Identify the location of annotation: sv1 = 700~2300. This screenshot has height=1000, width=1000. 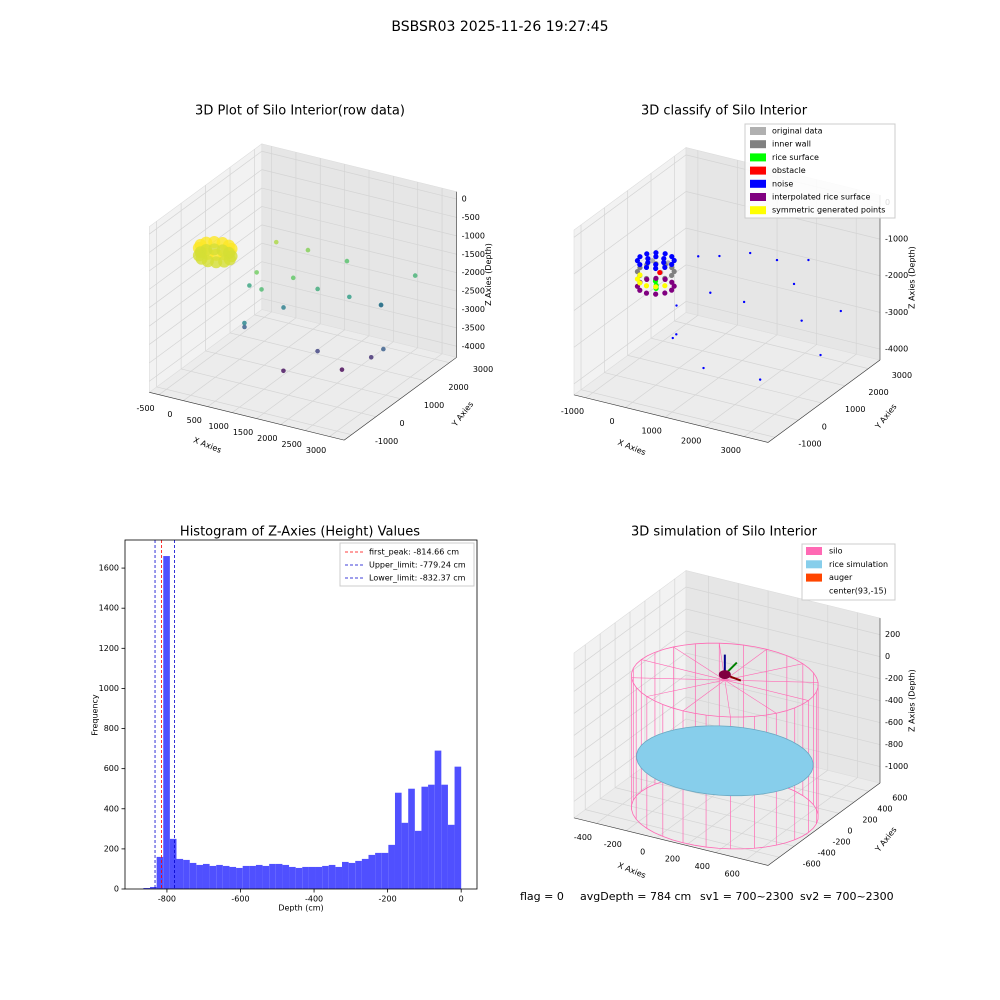
(747, 896).